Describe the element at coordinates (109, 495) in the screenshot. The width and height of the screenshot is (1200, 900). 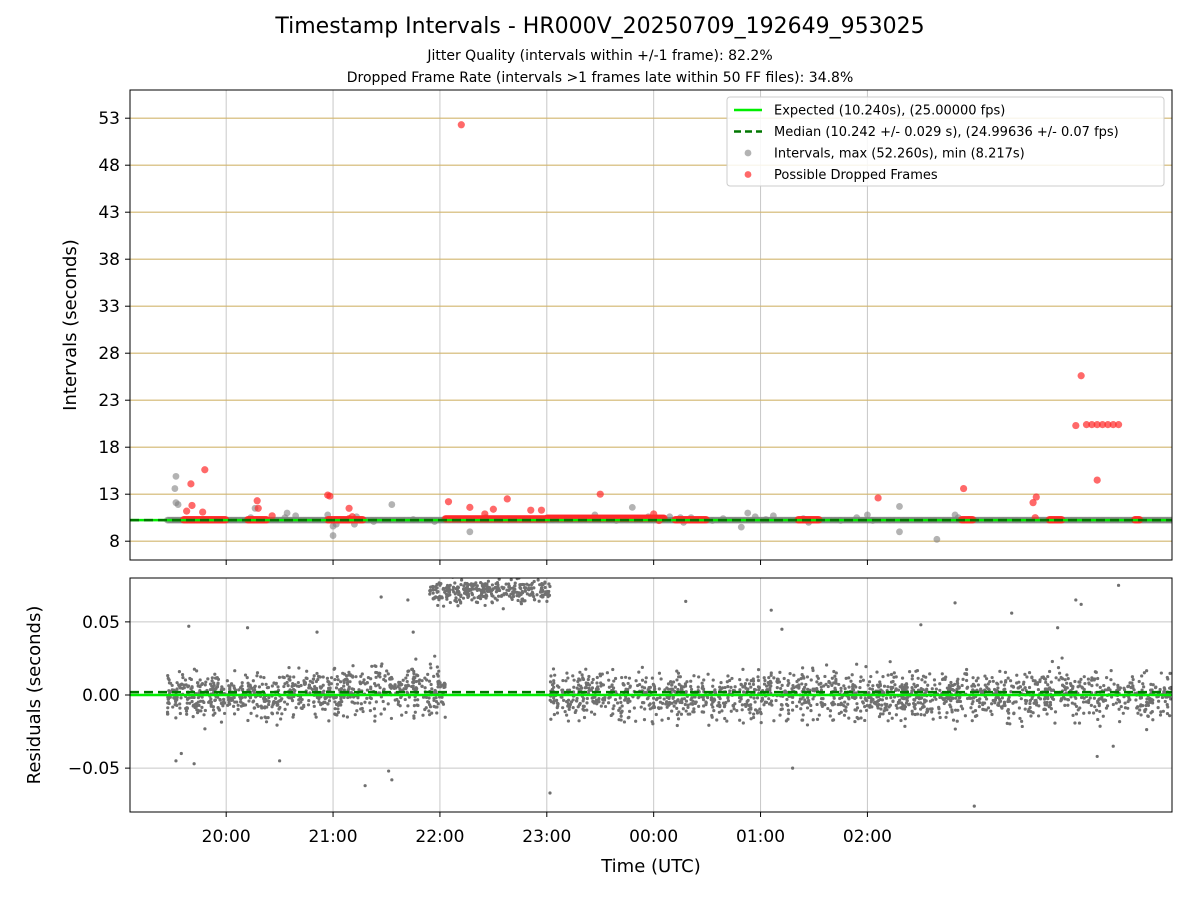
I see `y-tick-label: 13` at that location.